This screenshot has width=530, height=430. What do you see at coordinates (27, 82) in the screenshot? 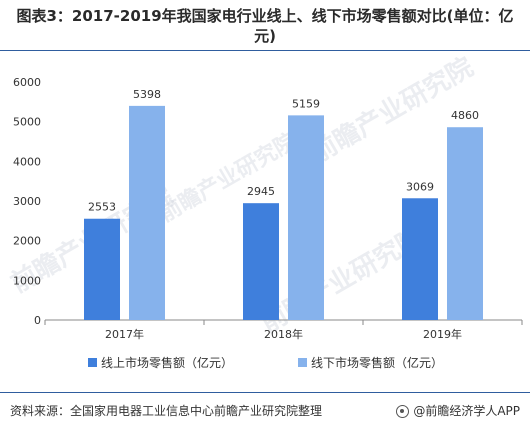
I see `y-tick-label: 6000` at bounding box center [27, 82].